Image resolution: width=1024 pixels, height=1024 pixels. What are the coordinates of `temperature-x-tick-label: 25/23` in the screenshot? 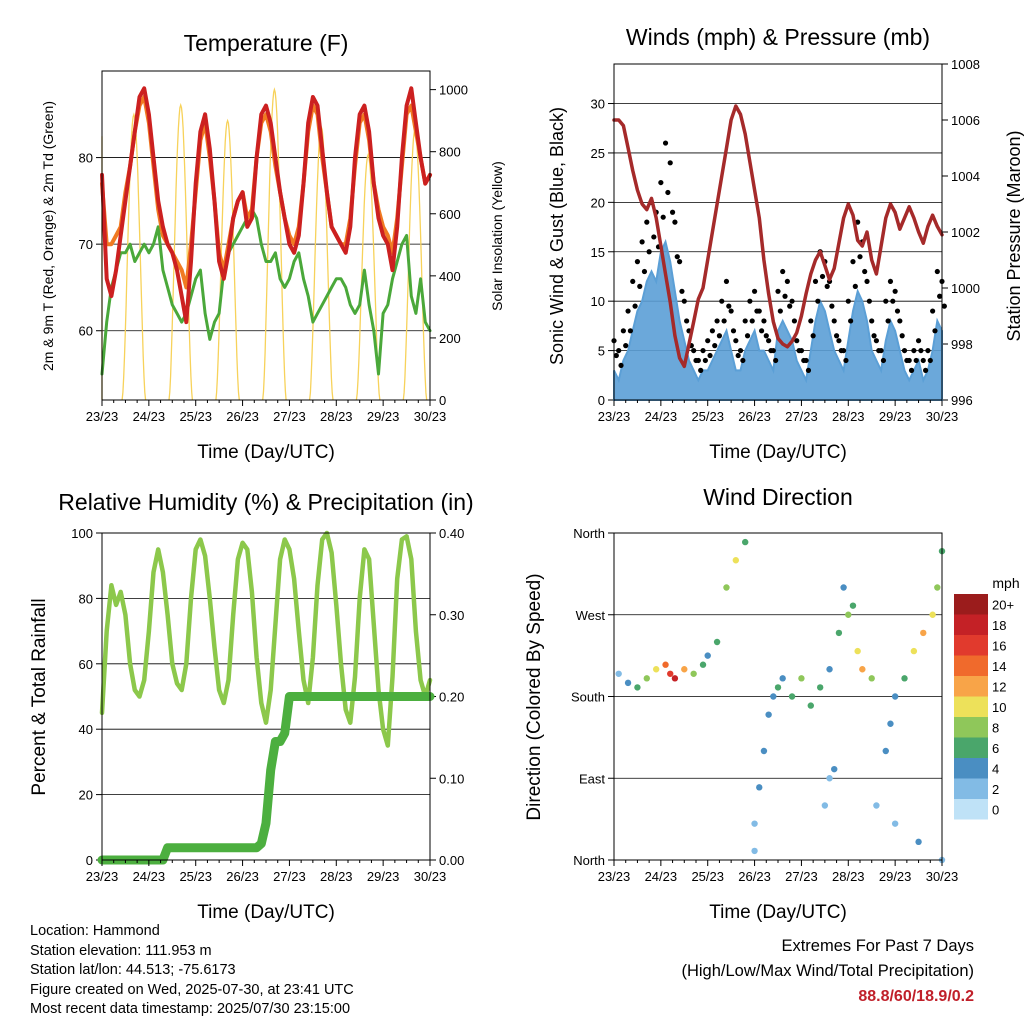 It's located at (195, 416).